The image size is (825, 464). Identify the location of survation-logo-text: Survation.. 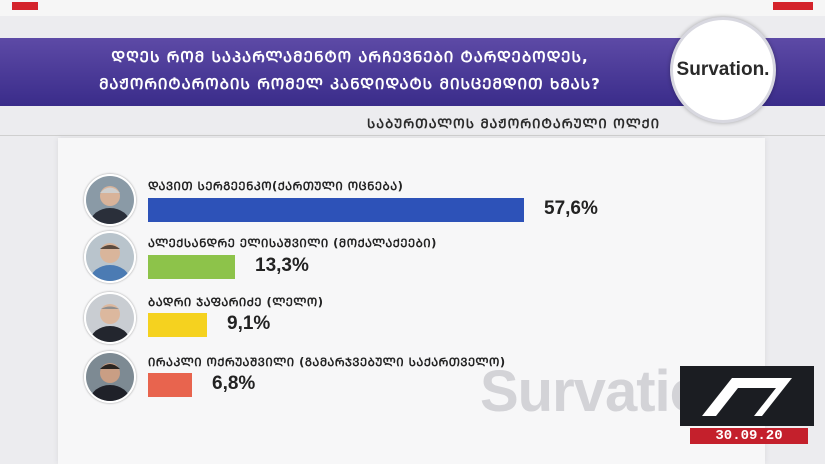
(723, 69).